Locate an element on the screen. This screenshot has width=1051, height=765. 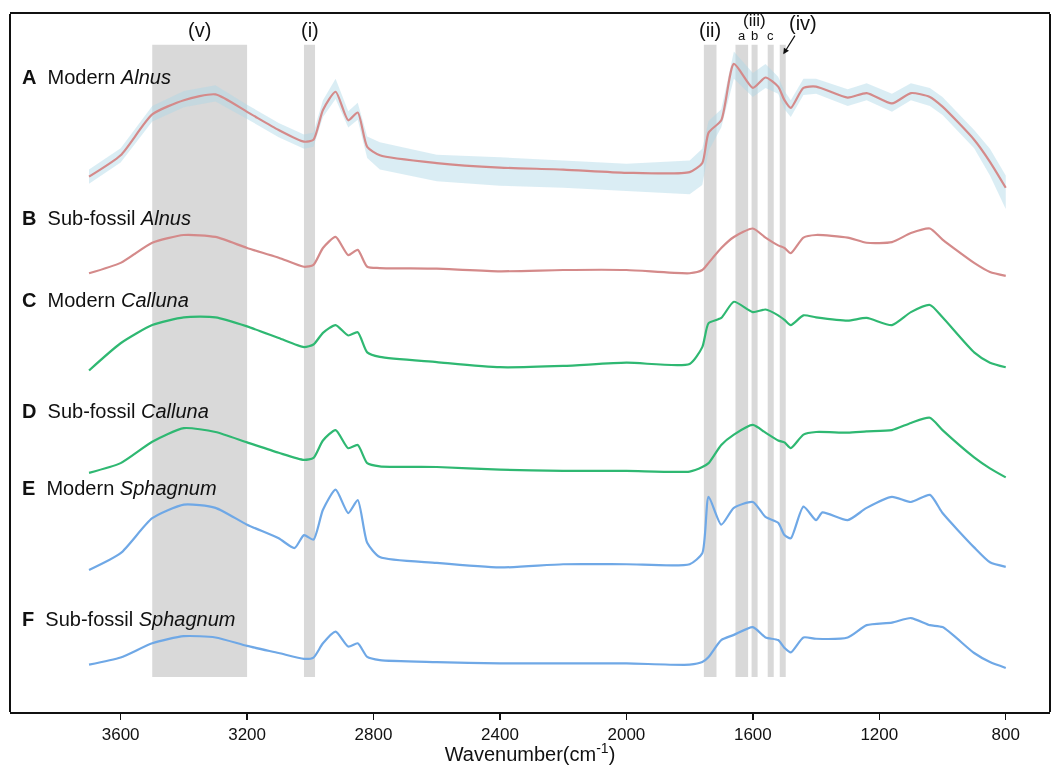
x-tick-label: 1200 is located at coordinates (879, 735).